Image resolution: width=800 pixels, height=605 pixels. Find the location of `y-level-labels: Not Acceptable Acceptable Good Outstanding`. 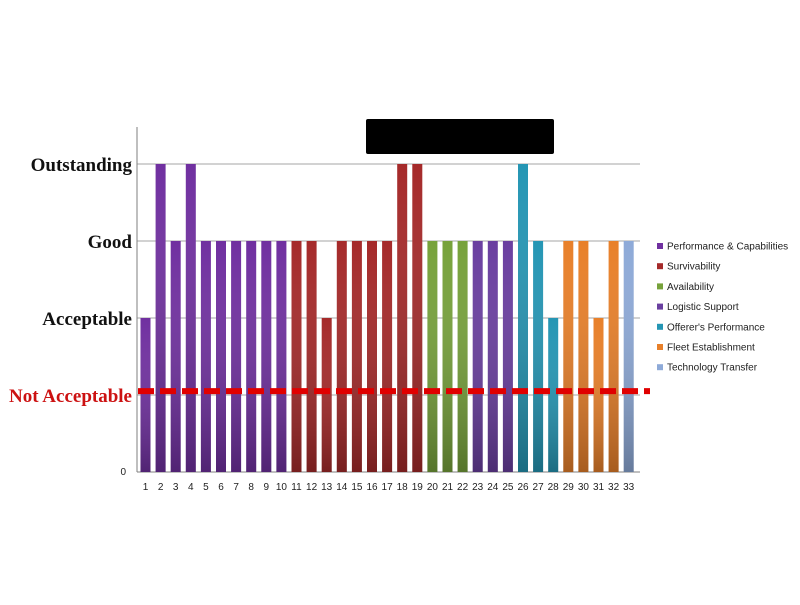

y-level-labels: Not Acceptable Acceptable Good Outstanding is located at coordinates (70, 281).